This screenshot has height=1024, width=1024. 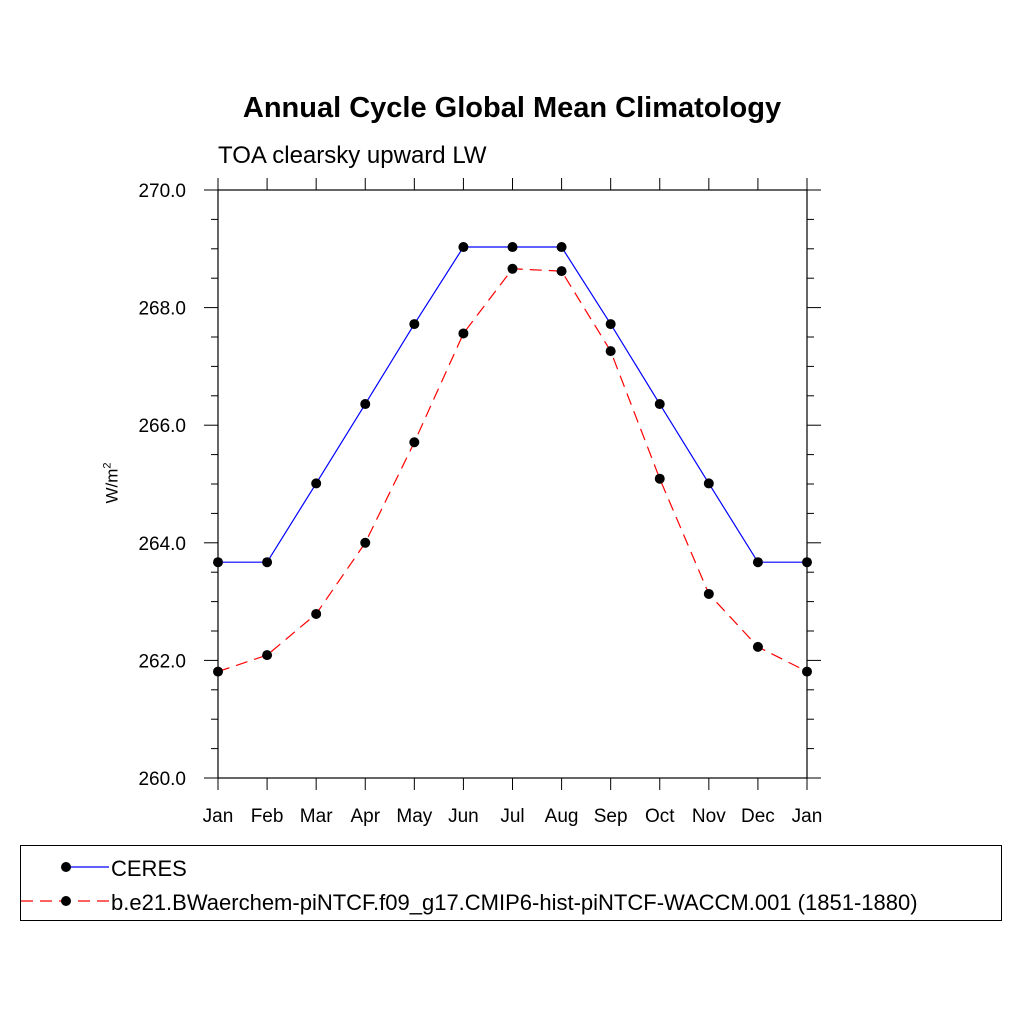 What do you see at coordinates (162, 544) in the screenshot?
I see `y-tick-label: 264.0` at bounding box center [162, 544].